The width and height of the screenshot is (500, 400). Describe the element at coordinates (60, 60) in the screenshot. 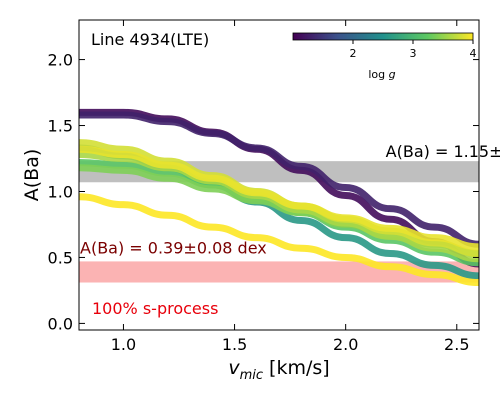

I see `y-tick-label-4: 2.0` at that location.